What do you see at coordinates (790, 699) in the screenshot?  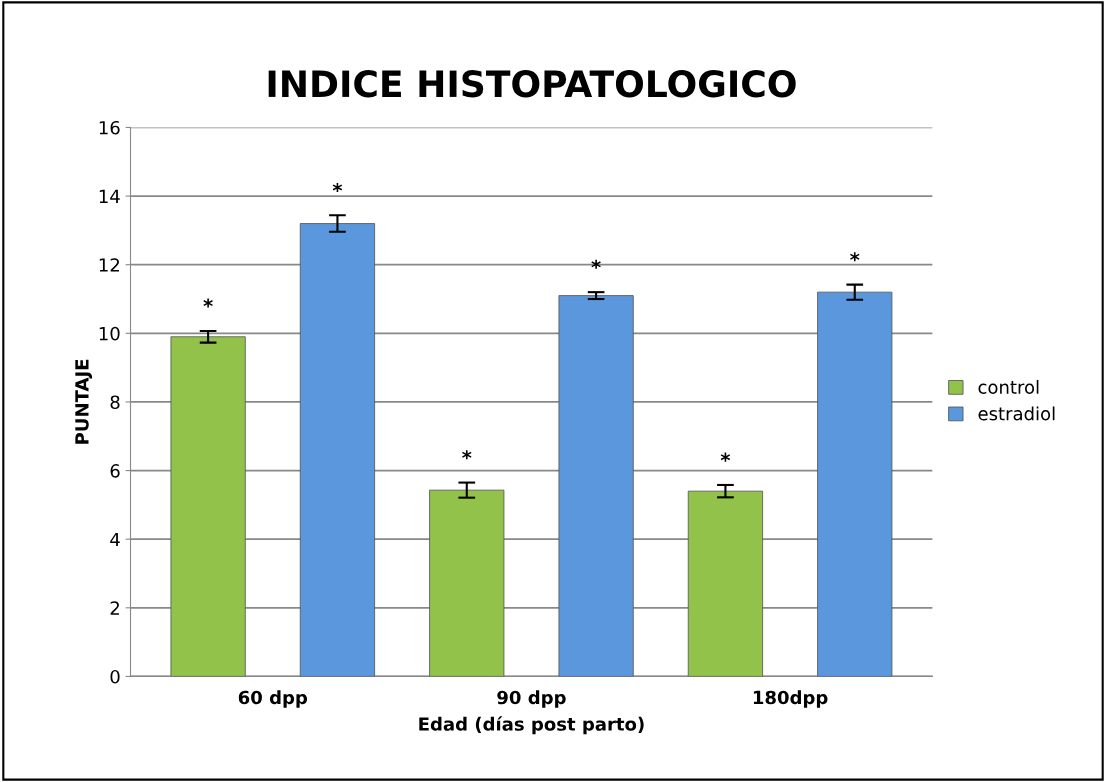 I see `x-tick-label: 180dpp` at bounding box center [790, 699].